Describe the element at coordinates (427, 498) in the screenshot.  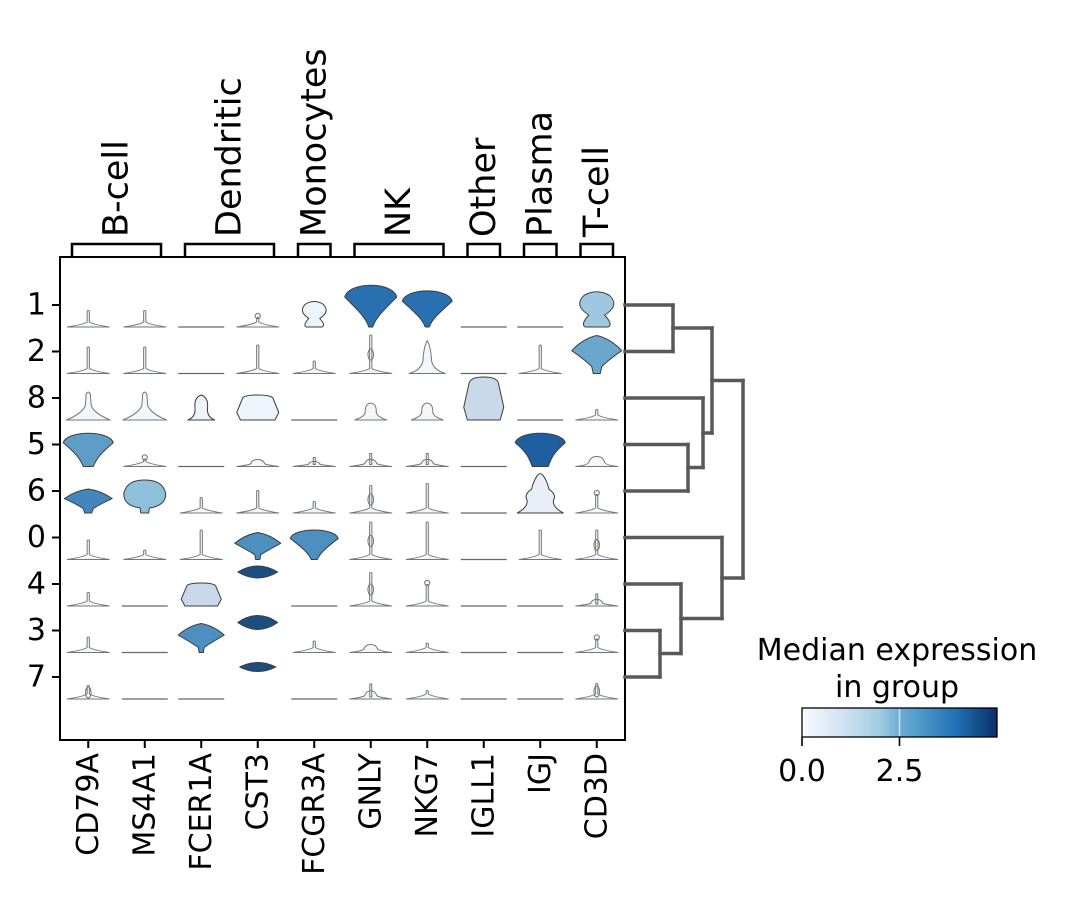
I see `violin-6-NKG7` at that location.